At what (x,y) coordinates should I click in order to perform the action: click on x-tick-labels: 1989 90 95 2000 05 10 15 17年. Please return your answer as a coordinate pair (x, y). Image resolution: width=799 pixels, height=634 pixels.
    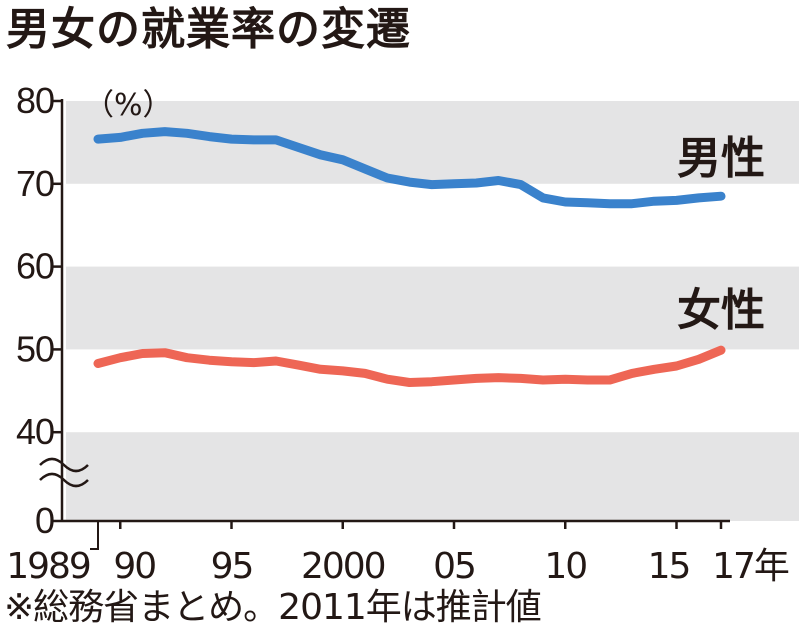
    Looking at the image, I should click on (398, 566).